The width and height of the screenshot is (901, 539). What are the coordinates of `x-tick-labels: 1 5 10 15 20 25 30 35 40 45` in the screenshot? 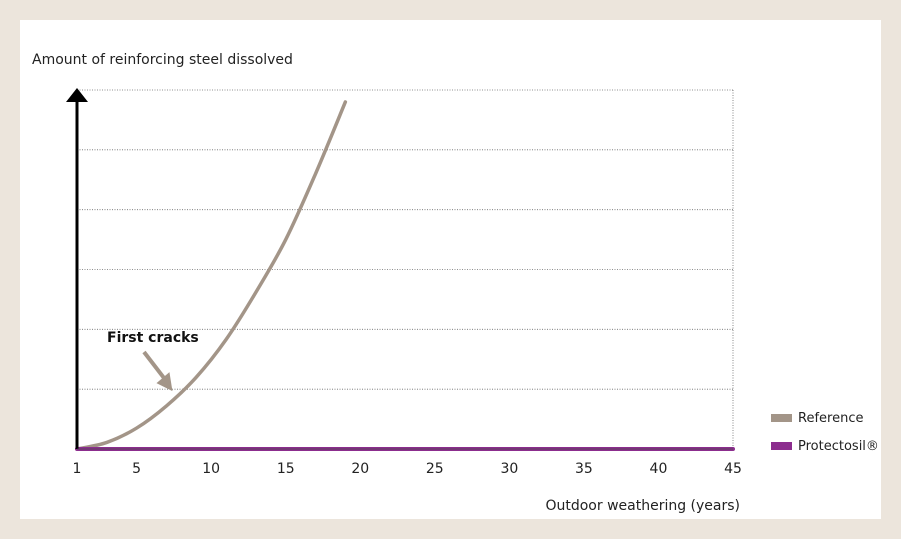 It's located at (407, 469).